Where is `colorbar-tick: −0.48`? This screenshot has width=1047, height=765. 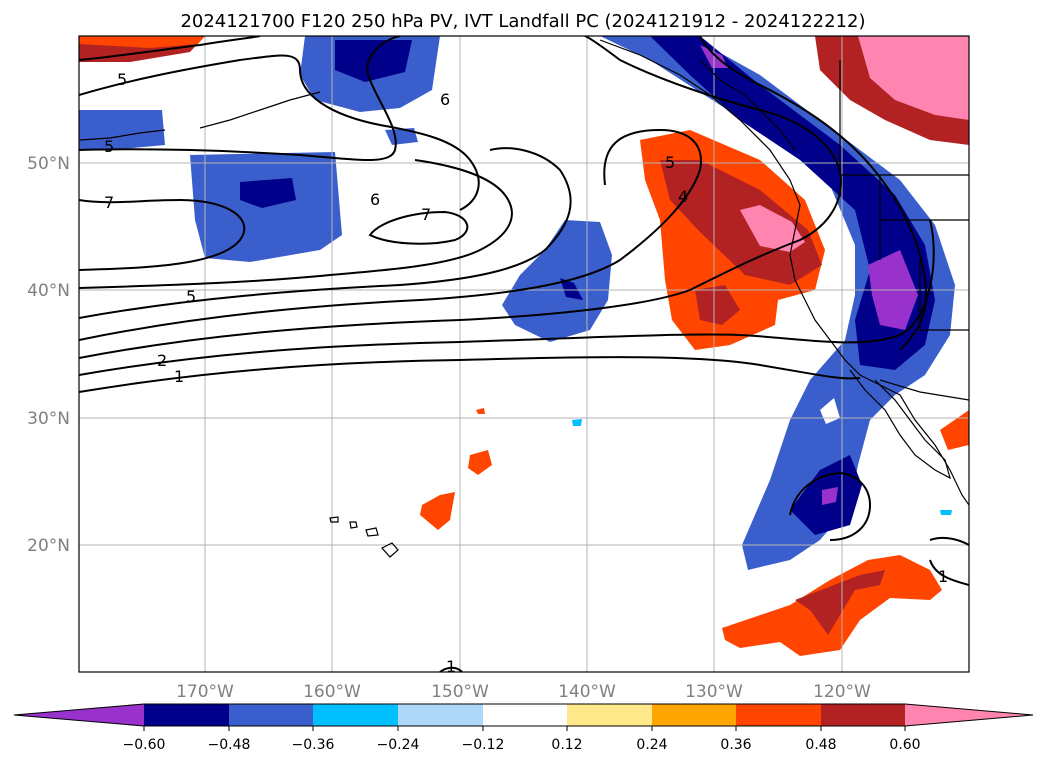 colorbar-tick: −0.48 is located at coordinates (229, 745).